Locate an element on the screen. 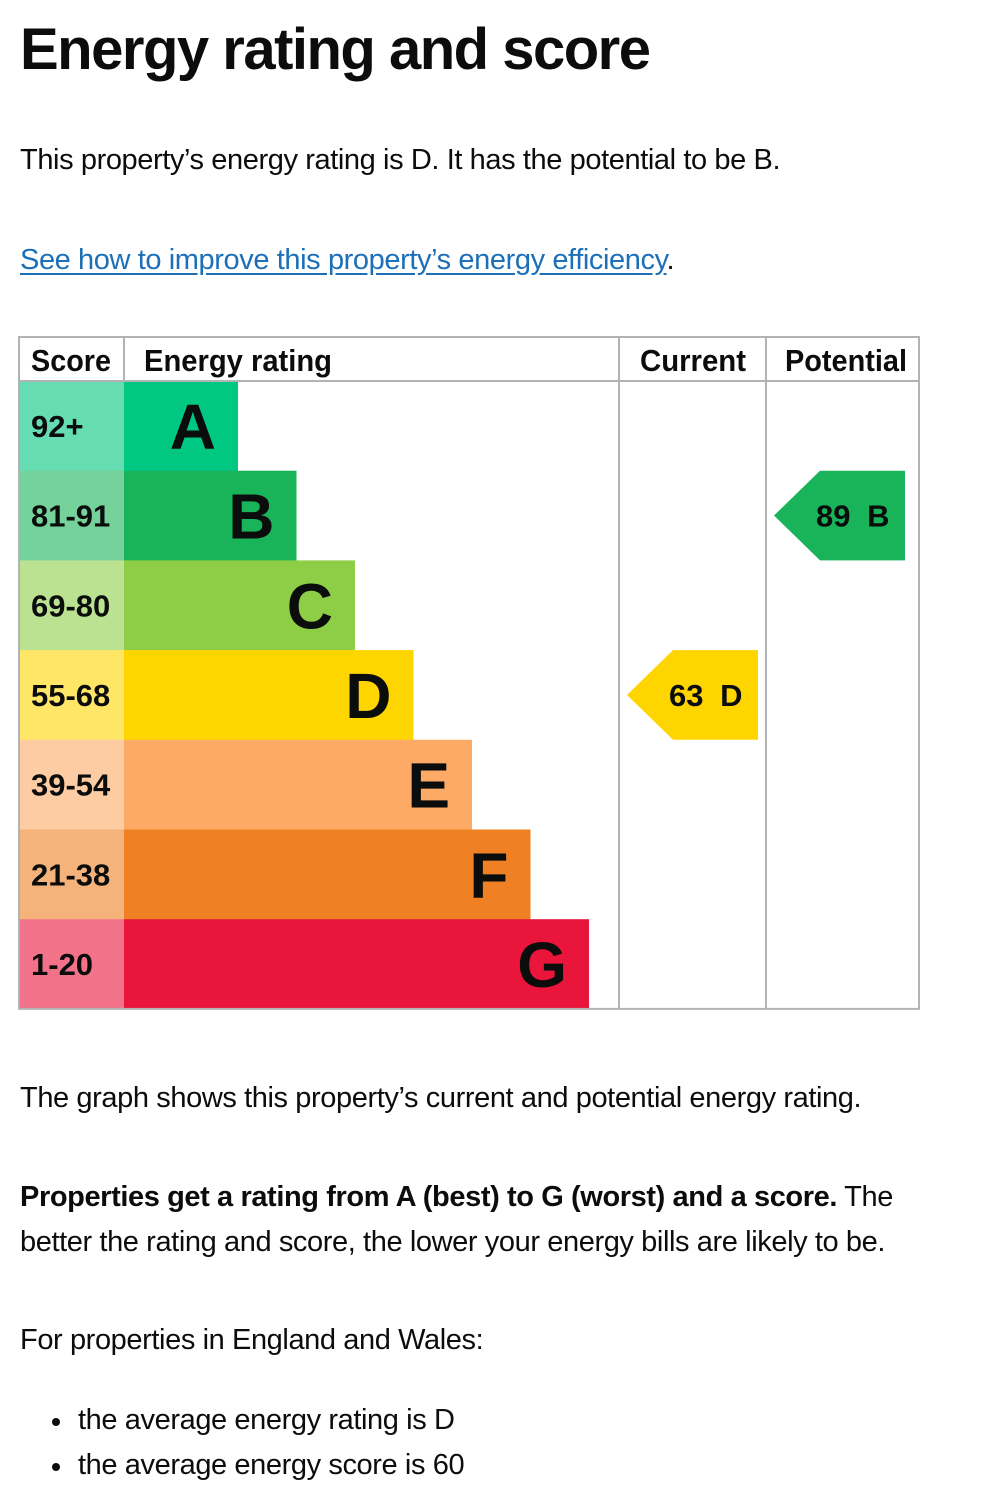 This screenshot has height=1500, width=1000. rating-letter-b: B is located at coordinates (251, 517).